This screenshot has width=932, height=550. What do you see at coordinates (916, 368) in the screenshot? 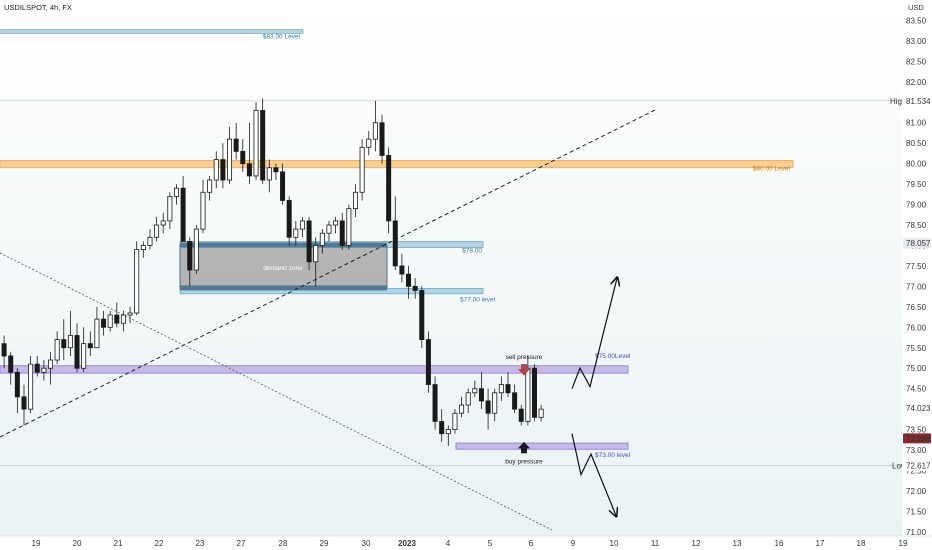
I see `y-tick-label: 75.00` at bounding box center [916, 368].